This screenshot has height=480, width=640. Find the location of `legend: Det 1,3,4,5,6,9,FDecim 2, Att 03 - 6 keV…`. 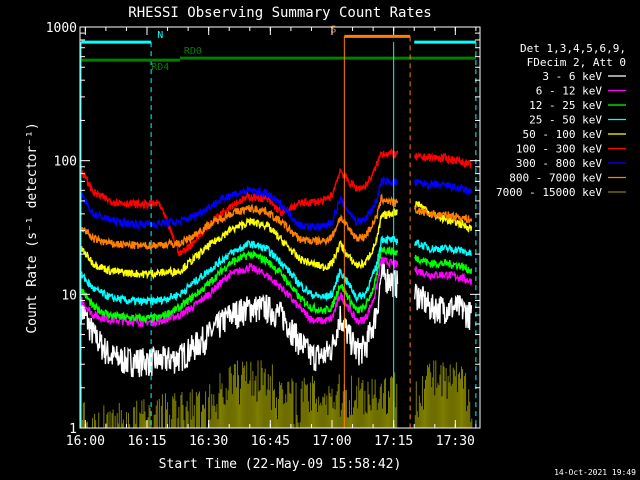

legend: Det 1,3,4,5,6,9,FDecim 2, Att 03 - 6 keV… is located at coordinates (561, 120).